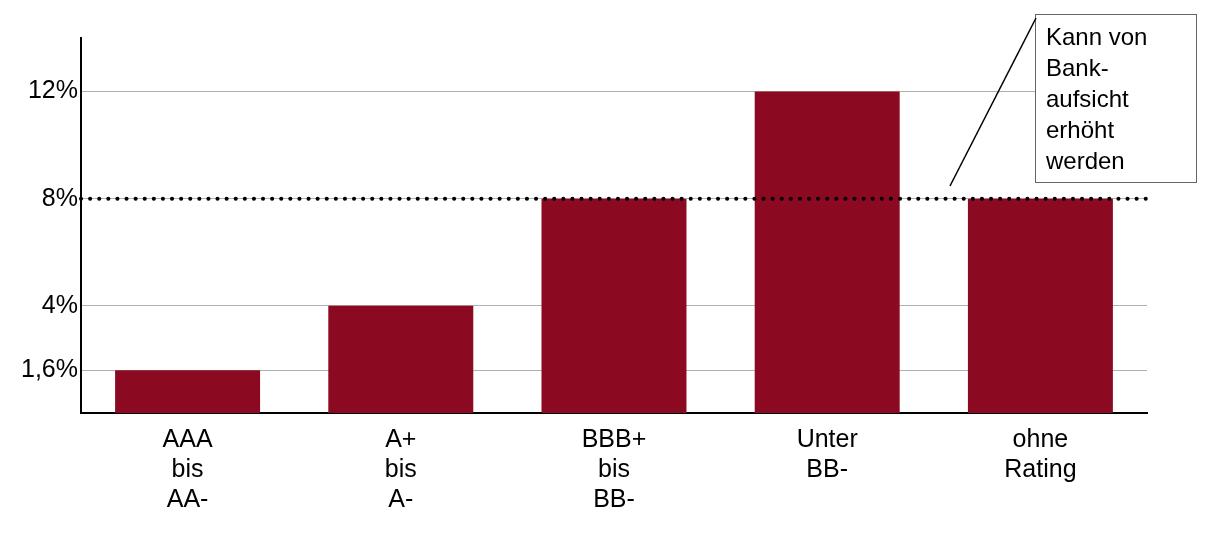 The height and width of the screenshot is (535, 1205). I want to click on y-tick-label: 1,6%, so click(49, 368).